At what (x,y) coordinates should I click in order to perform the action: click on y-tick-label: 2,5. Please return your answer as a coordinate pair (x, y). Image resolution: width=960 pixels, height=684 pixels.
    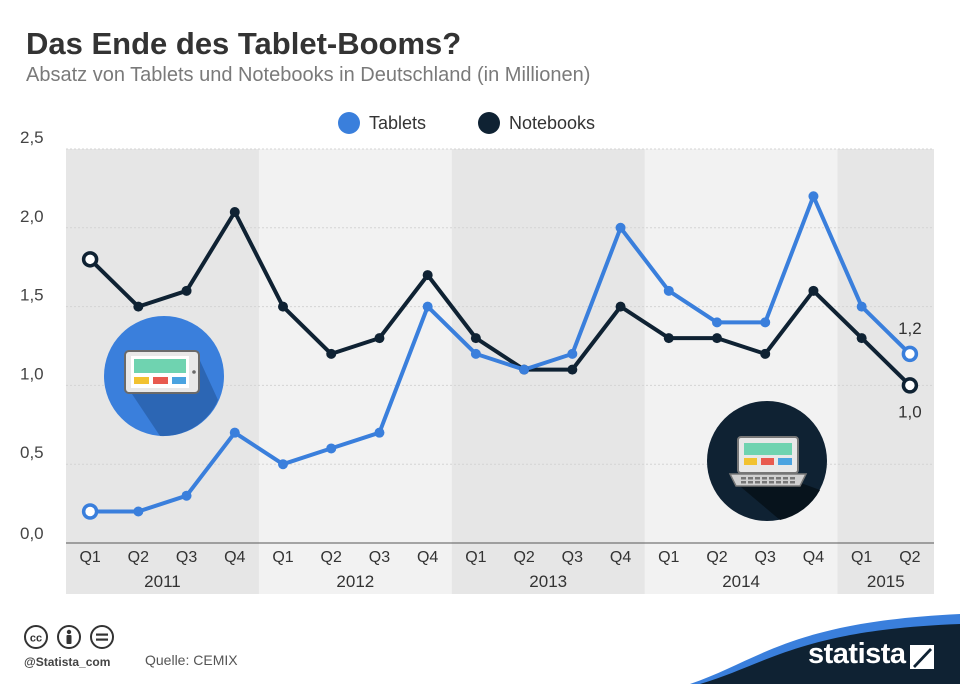
    Looking at the image, I should click on (32, 137).